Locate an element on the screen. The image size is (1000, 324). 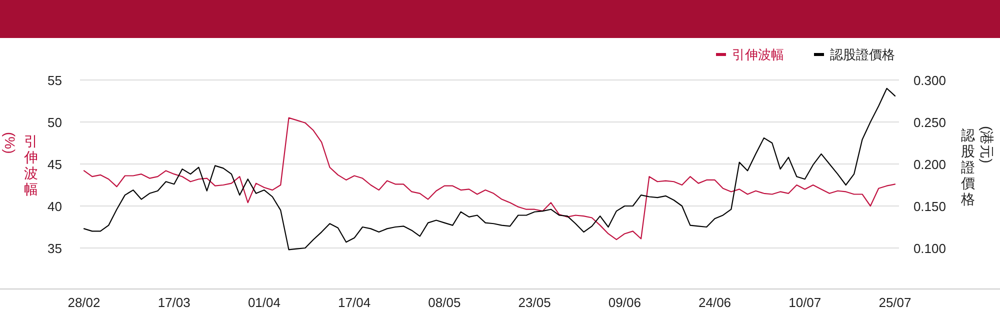
y2-tick-label: 0.150 is located at coordinates (929, 206).